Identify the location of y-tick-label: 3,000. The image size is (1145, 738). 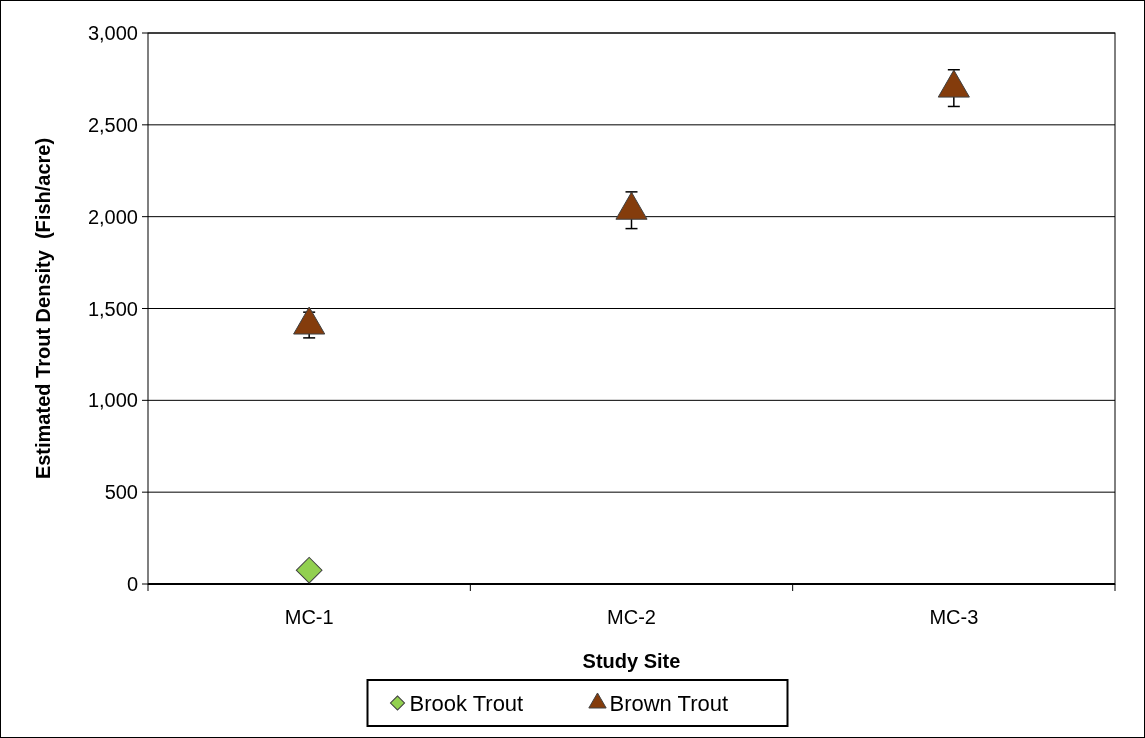
(112, 33).